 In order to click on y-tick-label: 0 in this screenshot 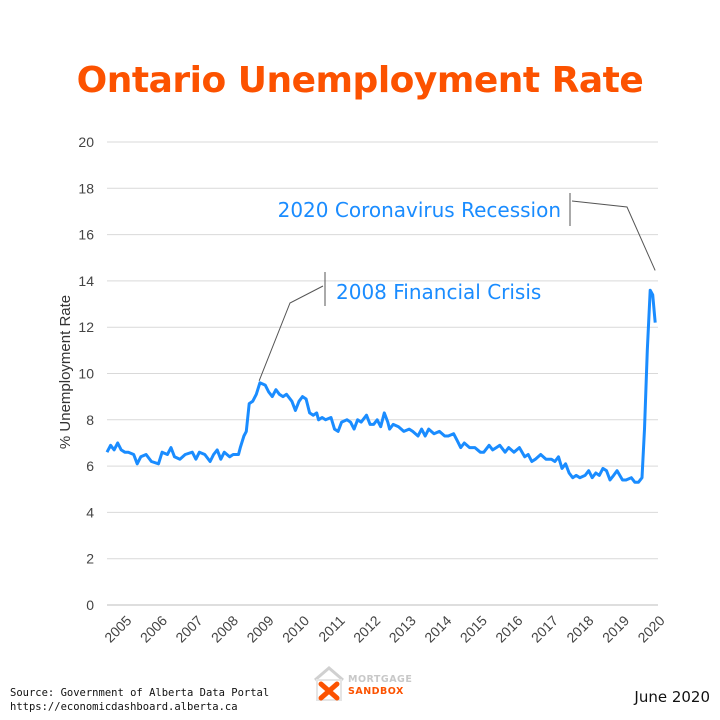, I will do `click(90, 605)`.